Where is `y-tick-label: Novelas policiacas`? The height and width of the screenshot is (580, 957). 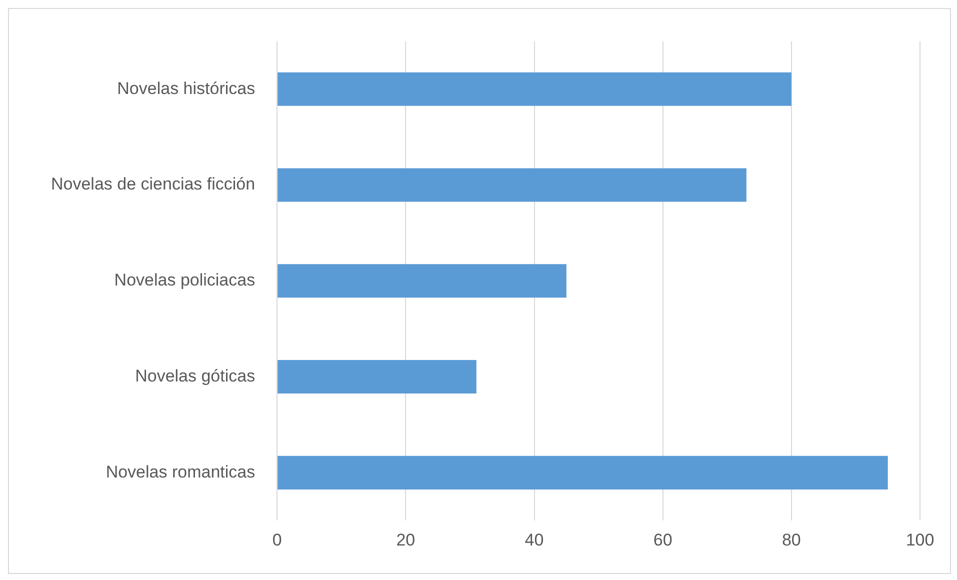 y-tick-label: Novelas policiacas is located at coordinates (185, 280).